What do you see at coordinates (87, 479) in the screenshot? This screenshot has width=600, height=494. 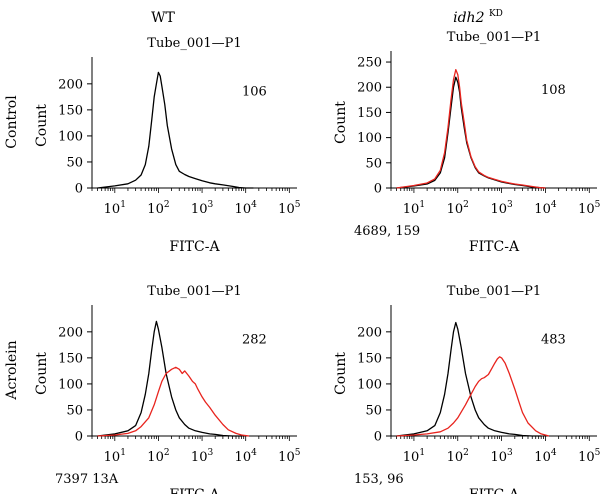 I see `panel-footnote: 7397 13A` at bounding box center [87, 479].